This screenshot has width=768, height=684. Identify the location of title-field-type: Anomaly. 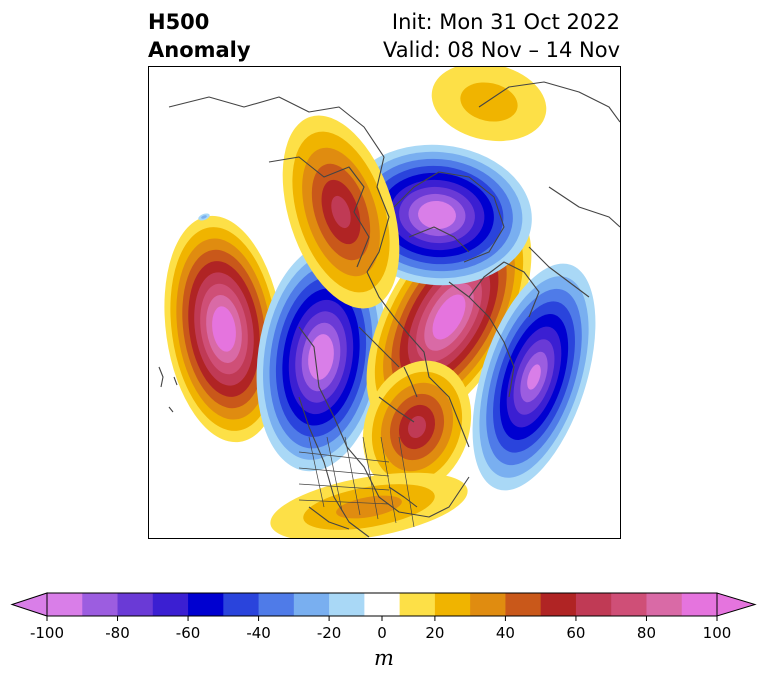
(199, 50).